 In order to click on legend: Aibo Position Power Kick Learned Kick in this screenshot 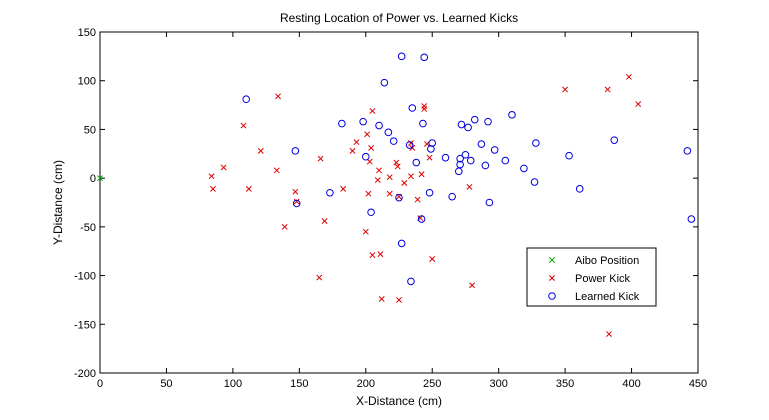, I will do `click(591, 277)`.